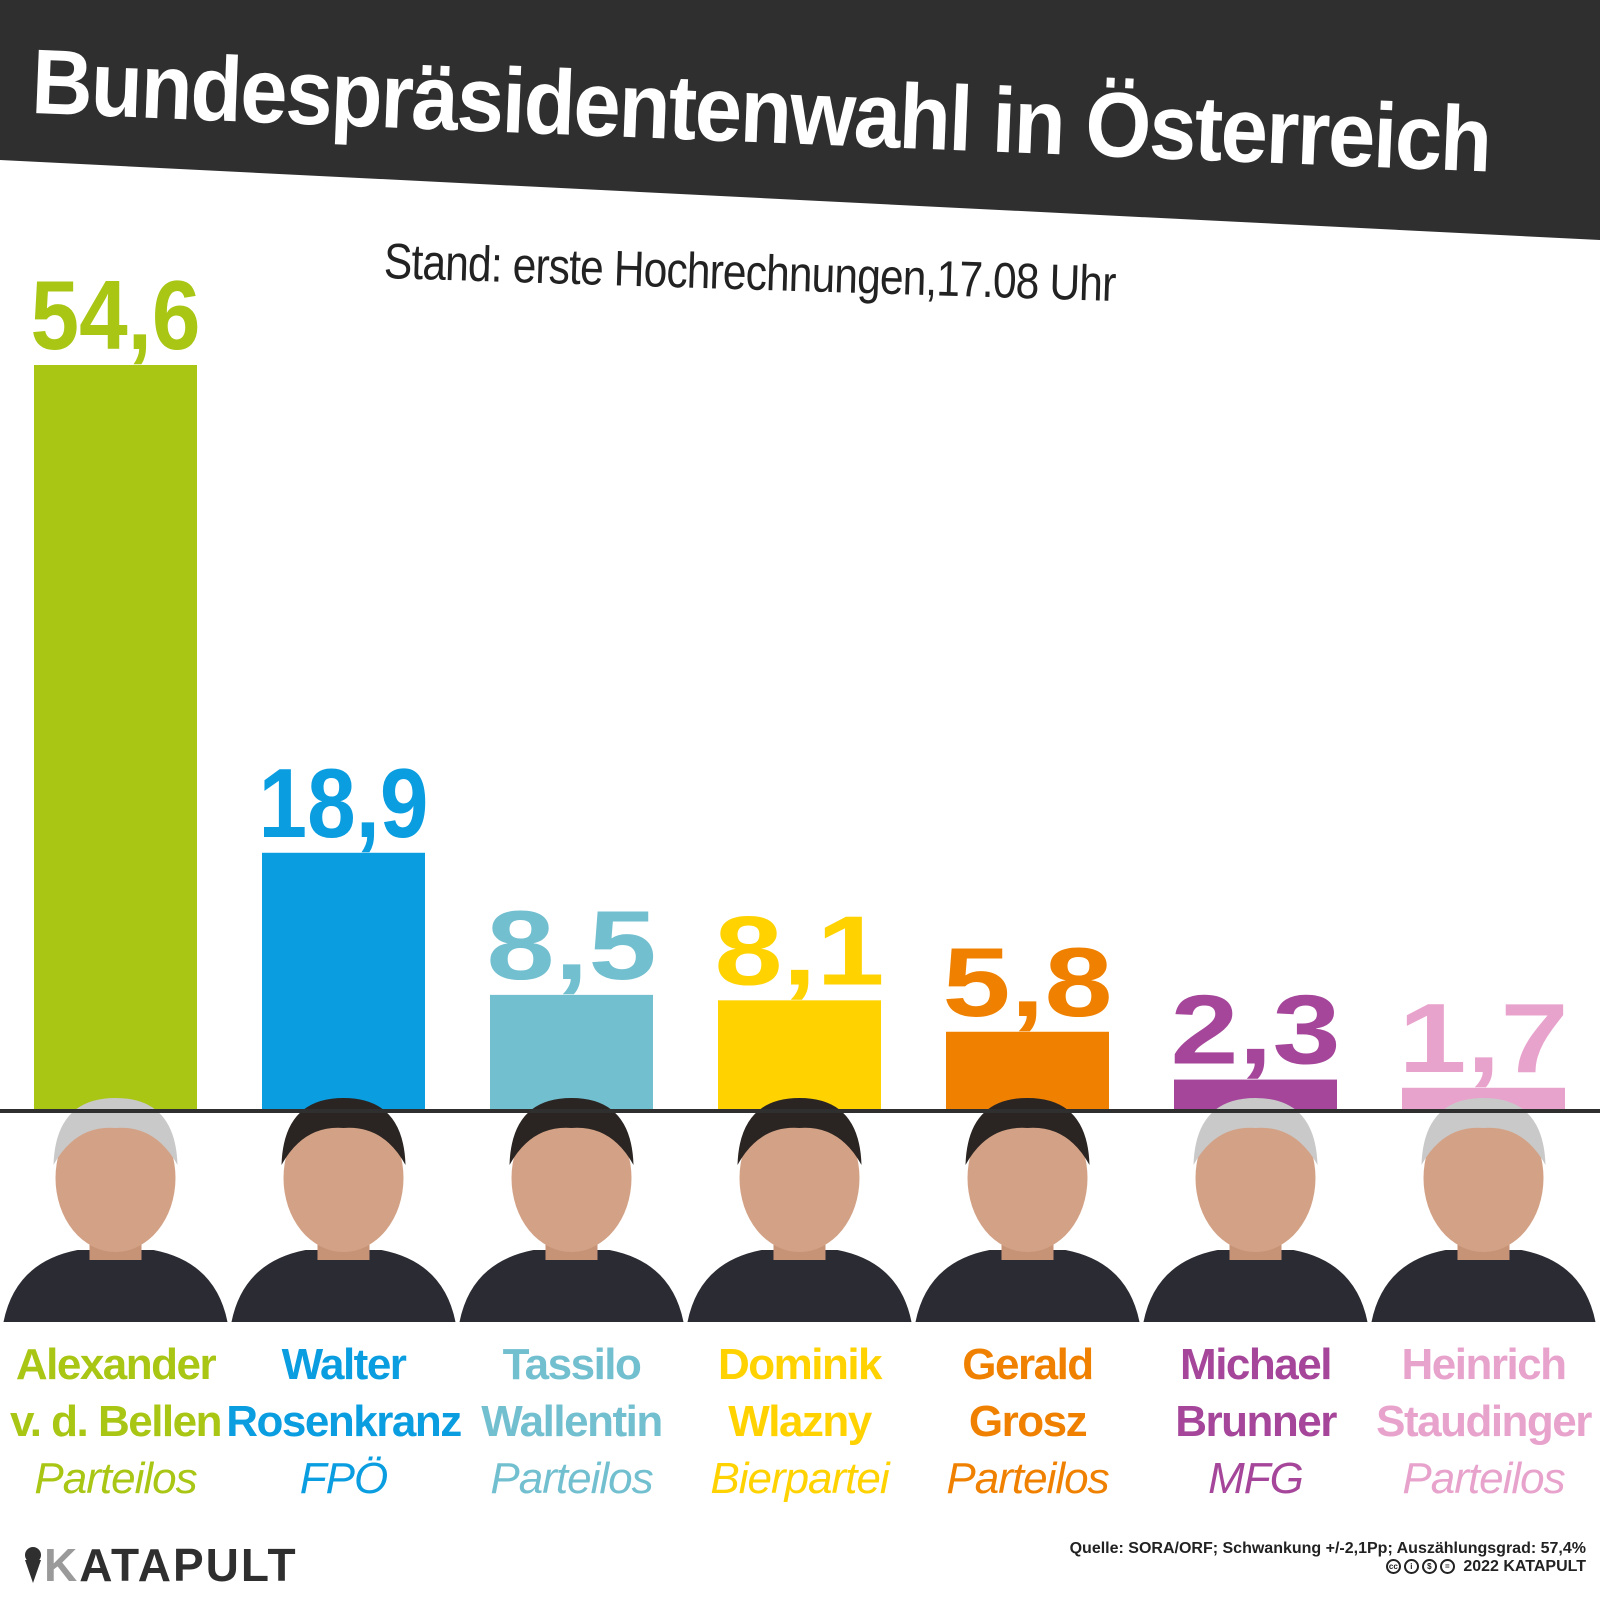  I want to click on candidate-label-4: Dominik Wlazny Bierpartei, so click(800, 1421).